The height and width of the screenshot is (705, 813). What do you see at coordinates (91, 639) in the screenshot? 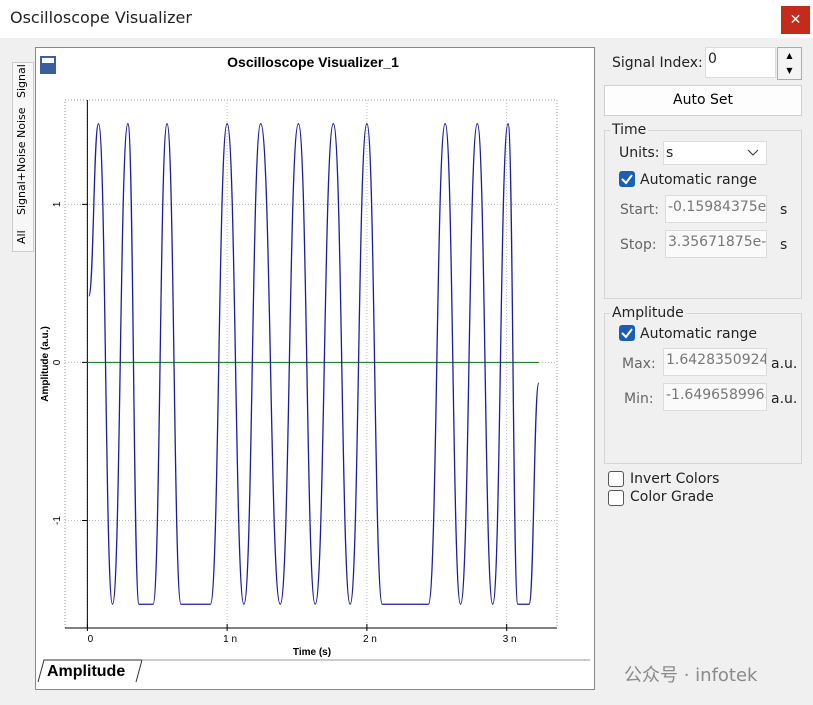
I see `x-tick-label: 0` at bounding box center [91, 639].